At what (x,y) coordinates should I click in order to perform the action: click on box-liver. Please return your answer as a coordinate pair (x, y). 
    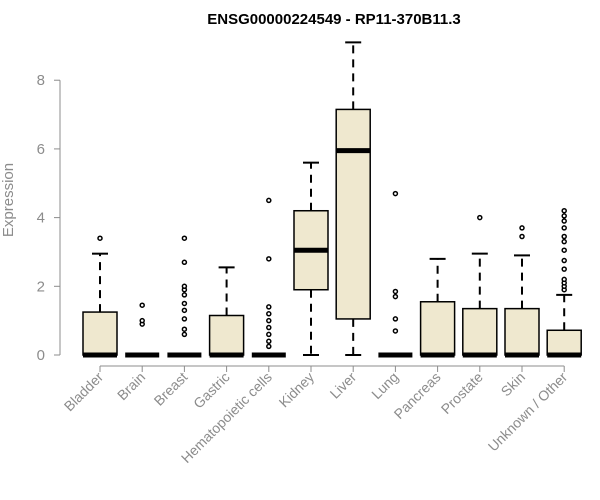
    Looking at the image, I should click on (353, 198).